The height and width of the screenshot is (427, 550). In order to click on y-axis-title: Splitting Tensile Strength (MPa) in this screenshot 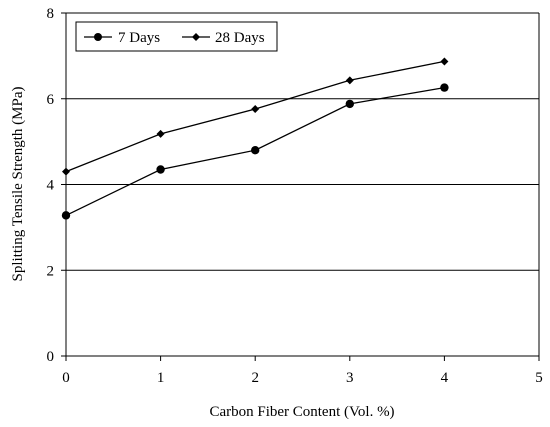, I will do `click(18, 184)`.